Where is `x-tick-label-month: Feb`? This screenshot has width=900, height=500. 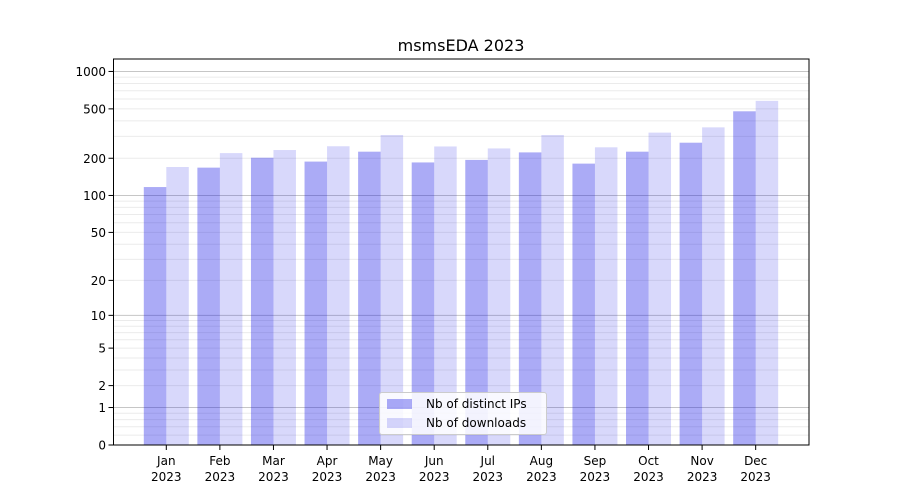
x-tick-label-month: Feb is located at coordinates (219, 461).